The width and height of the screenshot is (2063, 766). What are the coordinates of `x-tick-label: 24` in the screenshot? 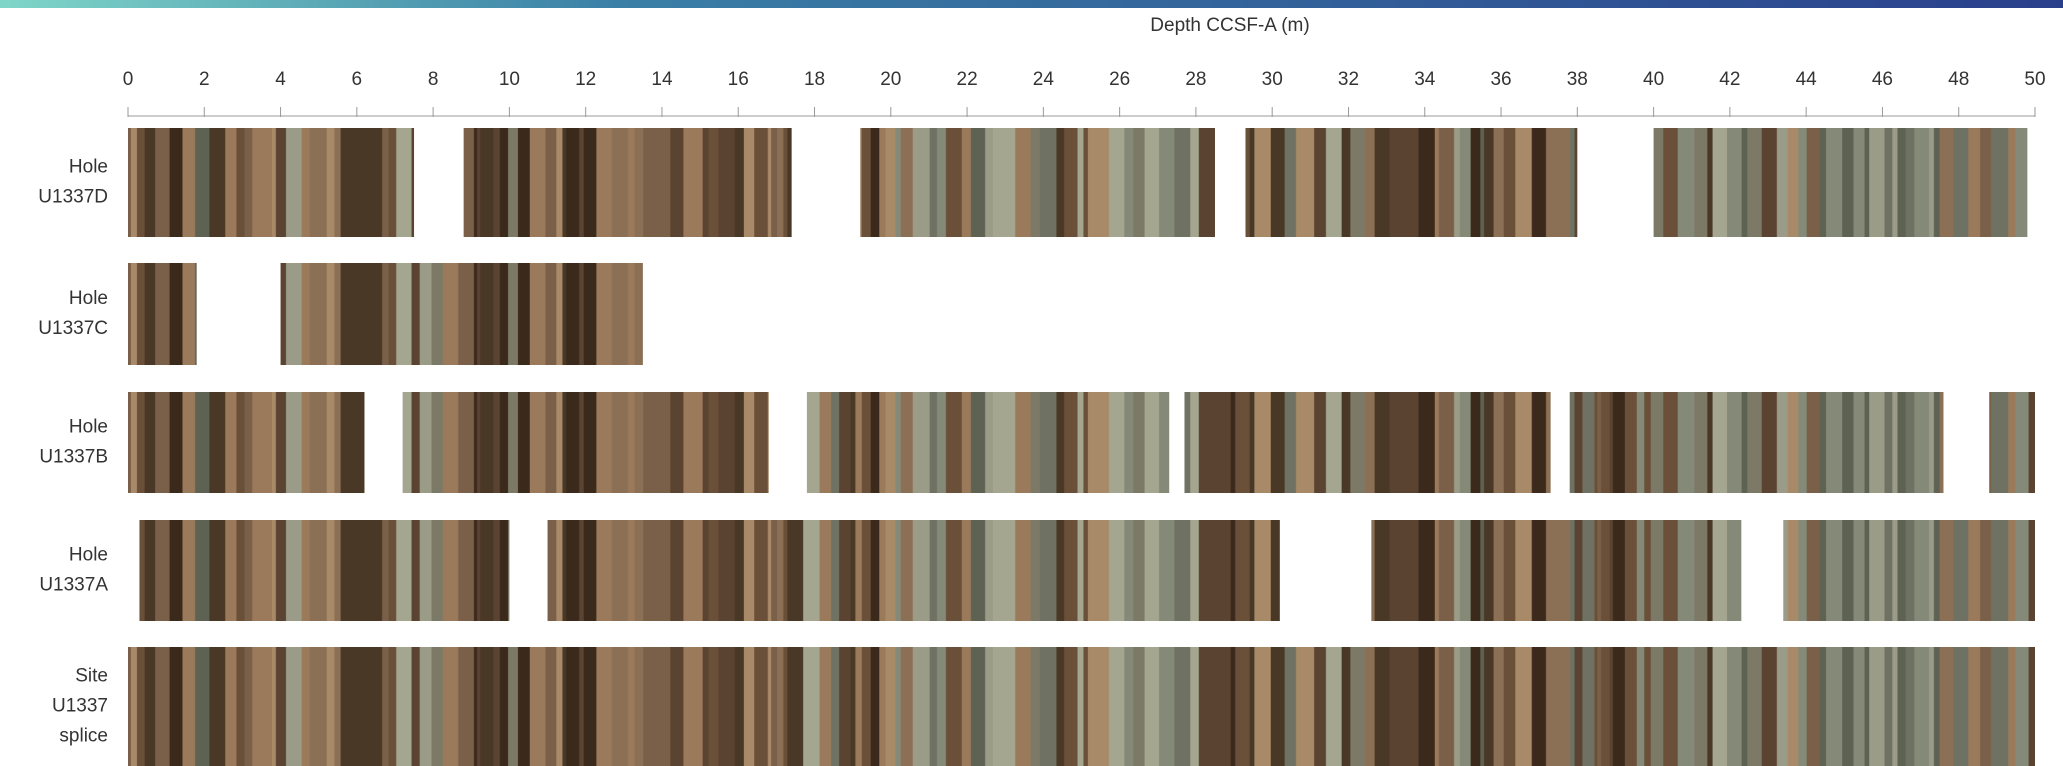 It's located at (1044, 79).